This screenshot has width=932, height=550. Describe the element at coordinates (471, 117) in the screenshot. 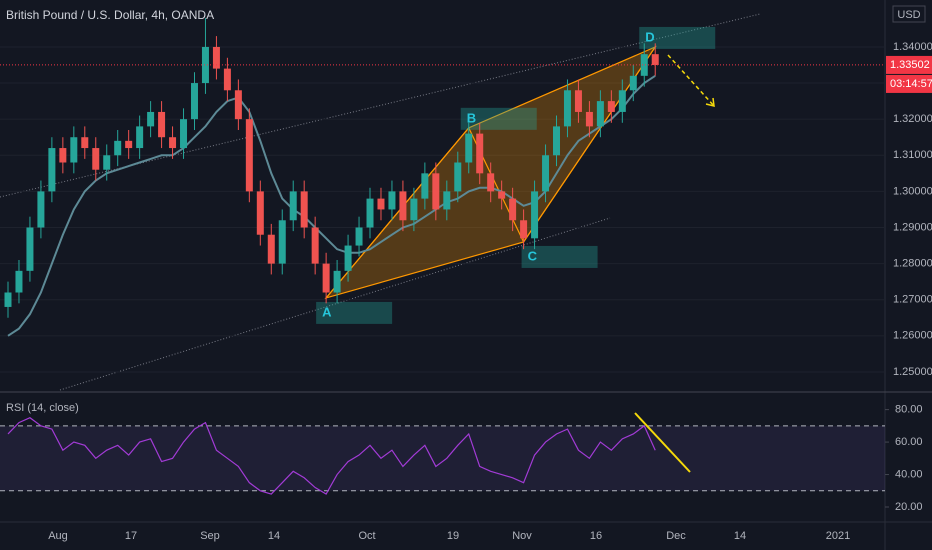

I see `pattern-label: B` at that location.